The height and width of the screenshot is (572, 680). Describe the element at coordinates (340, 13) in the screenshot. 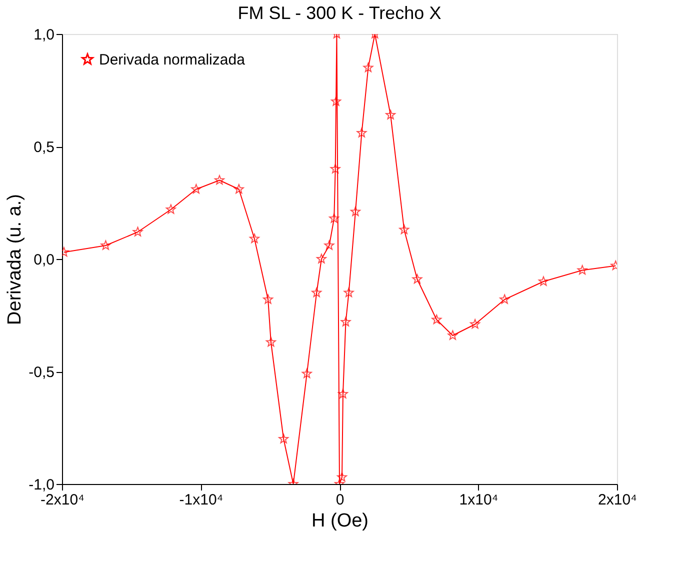

I see `chart-title: FM SL - 300 K - Trecho X` at that location.